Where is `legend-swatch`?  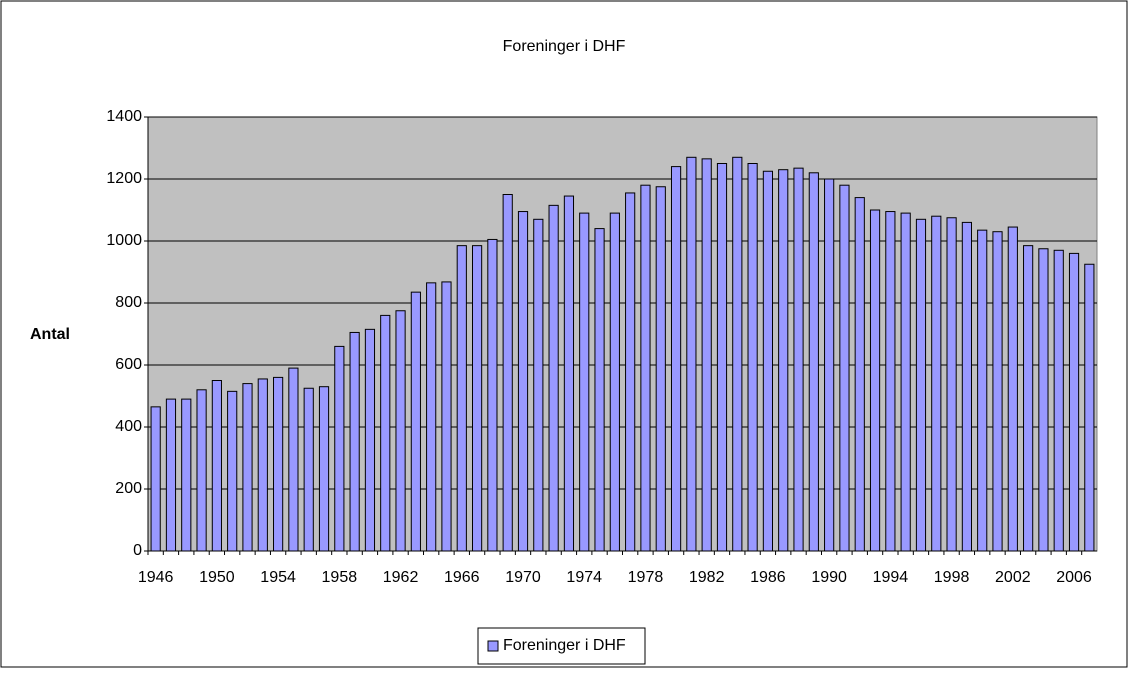 legend-swatch is located at coordinates (493, 646).